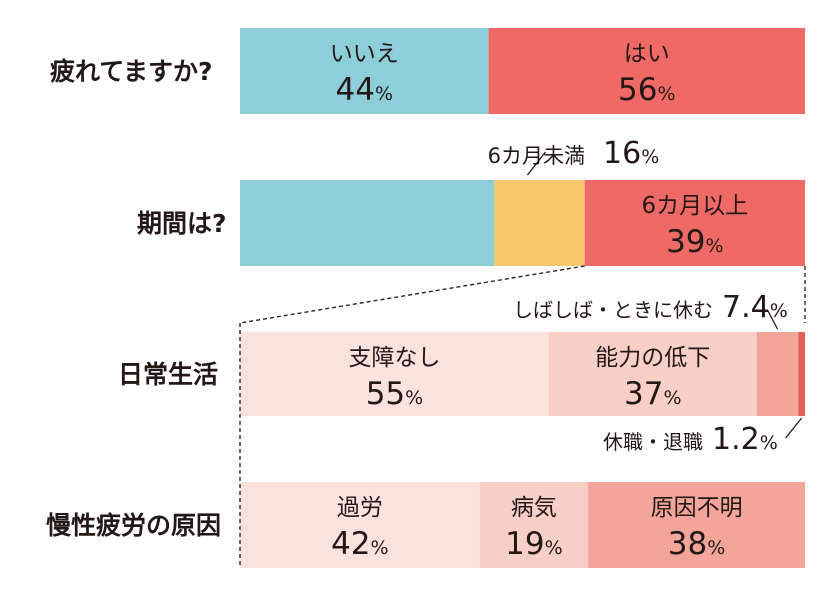  What do you see at coordinates (695, 206) in the screenshot?
I see `seg-name-r1-s2: 6カ月以上` at bounding box center [695, 206].